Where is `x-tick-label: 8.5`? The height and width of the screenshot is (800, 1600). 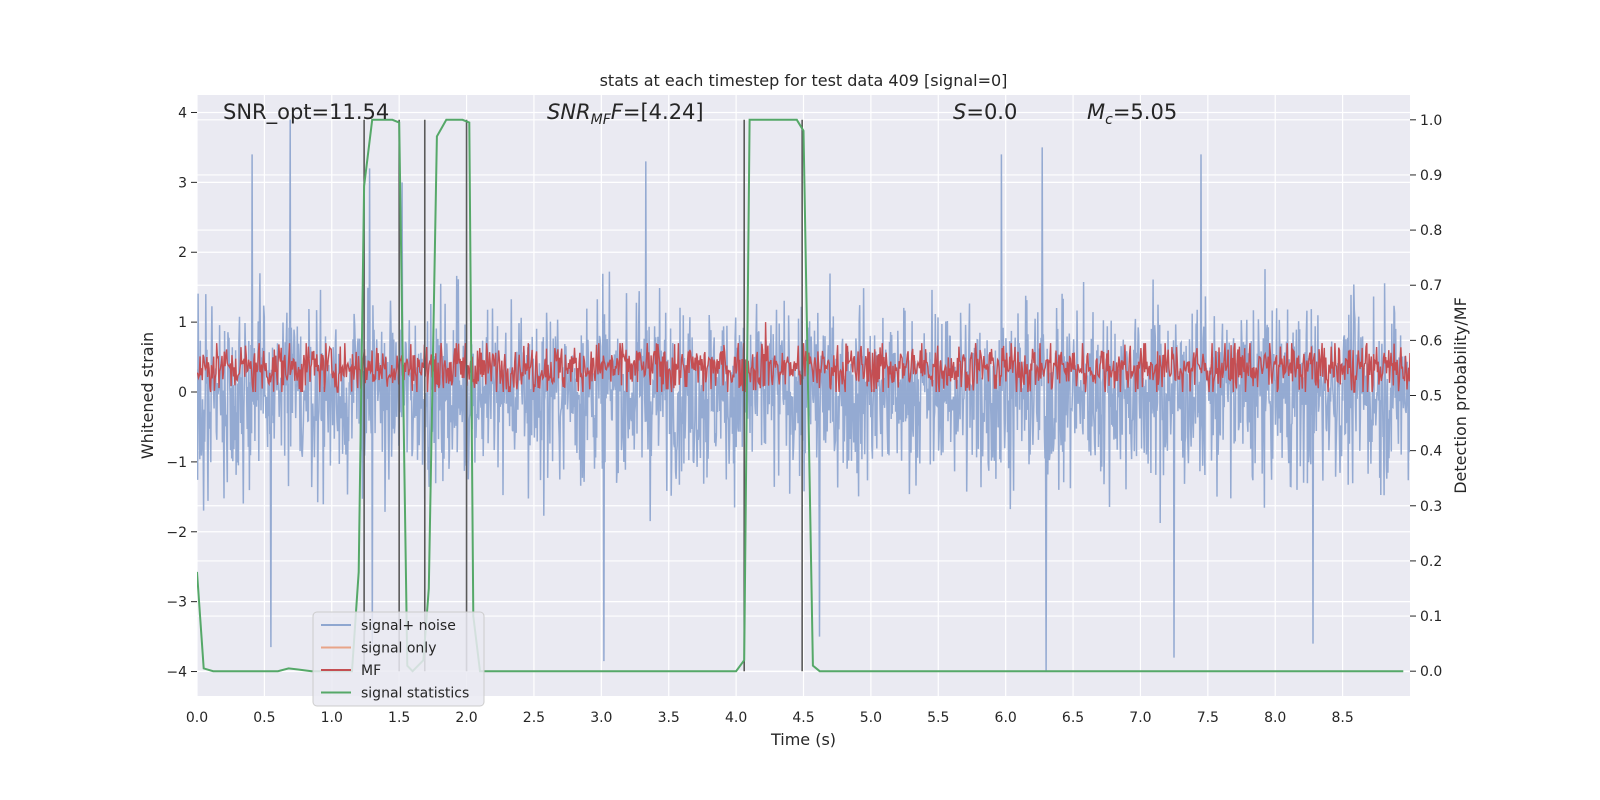
x-tick-label: 8.5 is located at coordinates (1342, 718).